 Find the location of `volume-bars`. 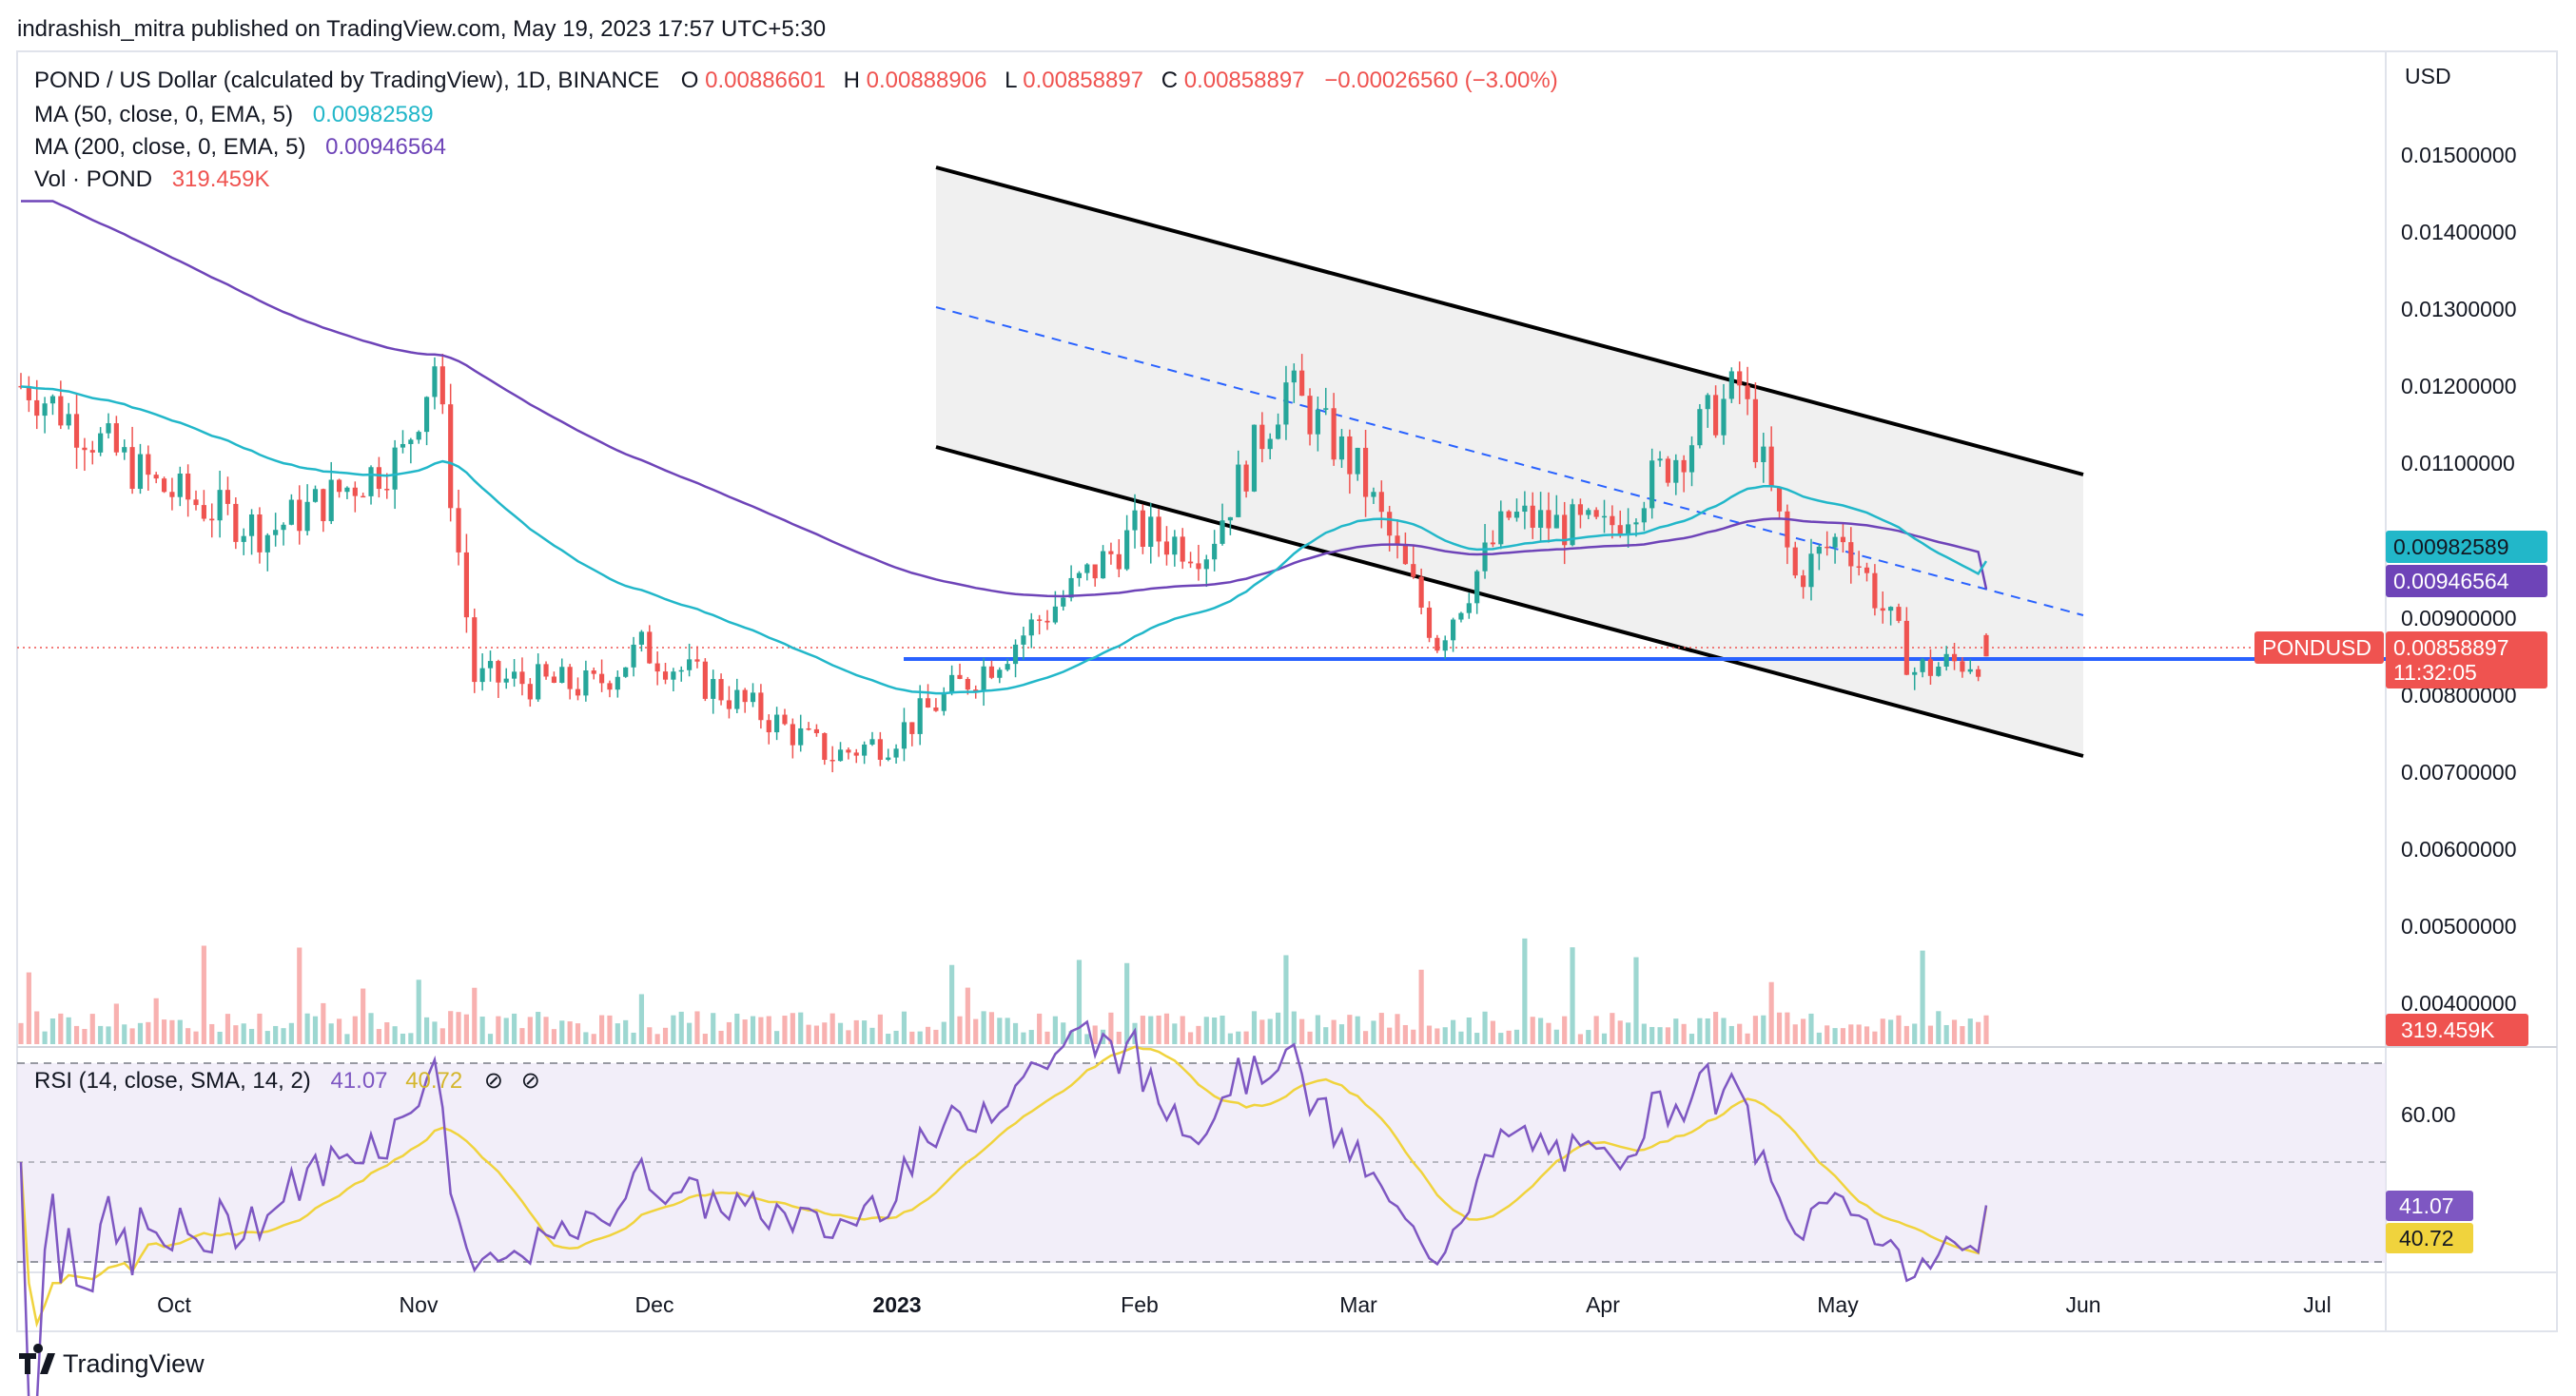

volume-bars is located at coordinates (1004, 991).